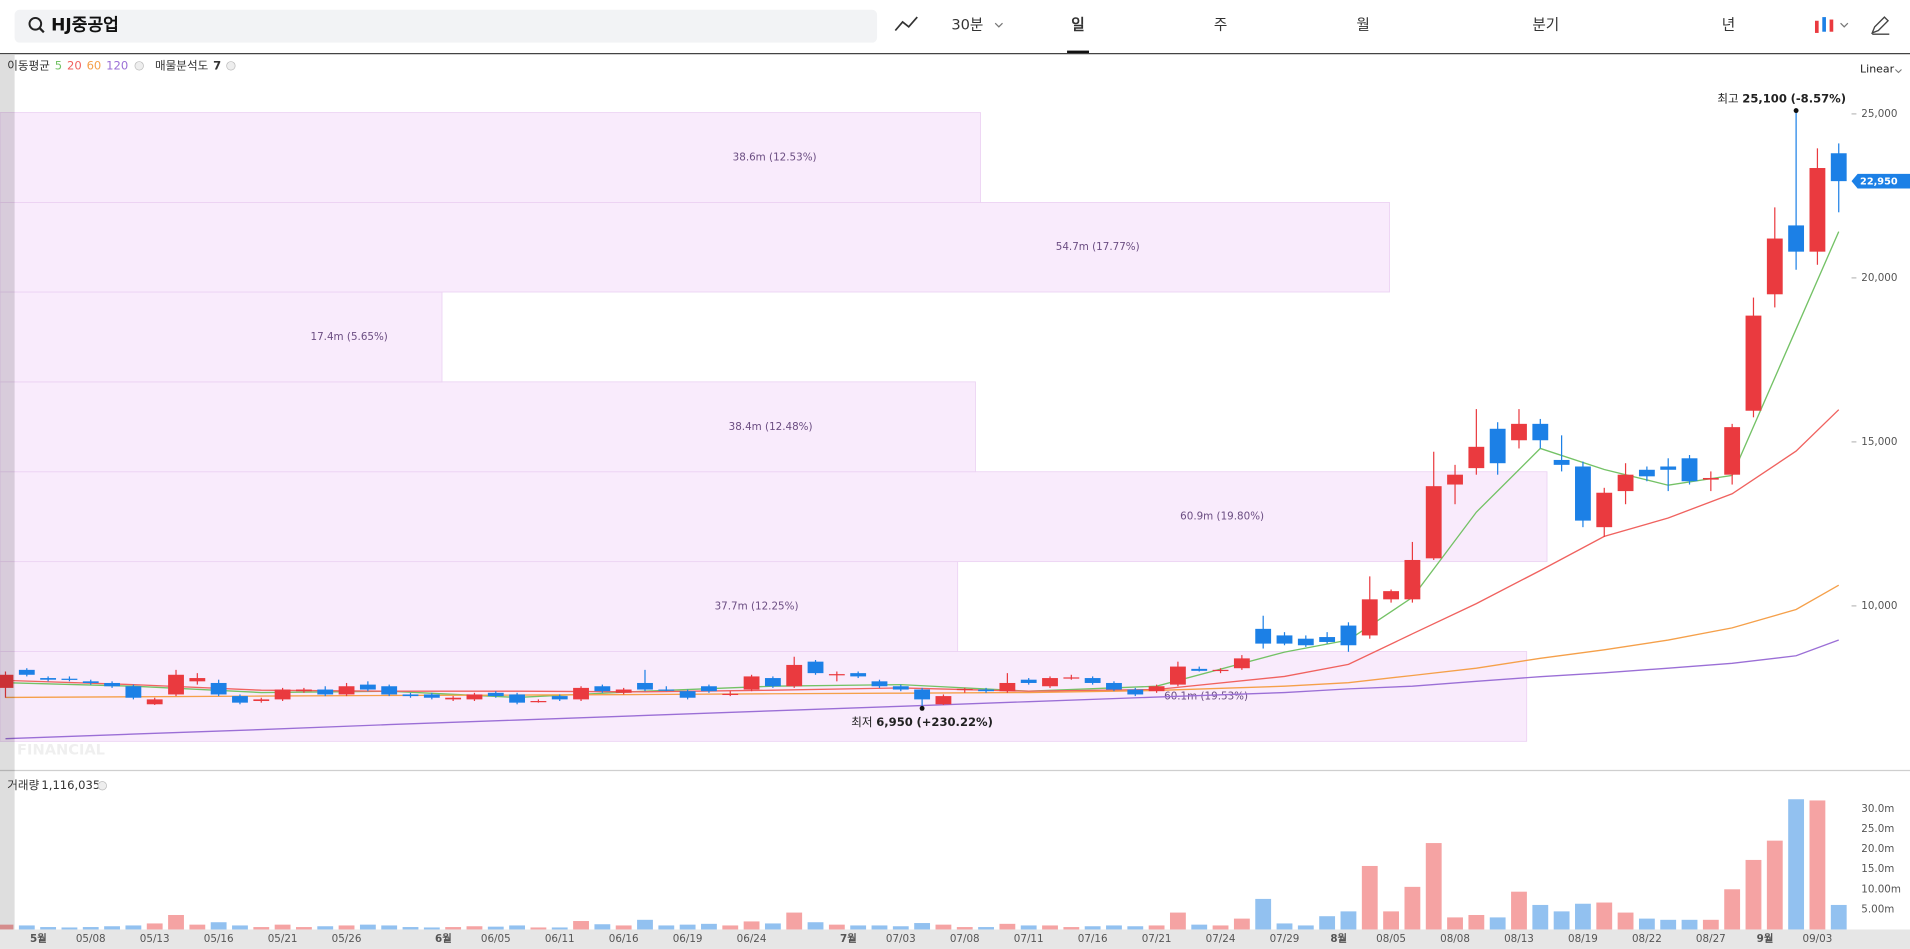  I want to click on x-tick-label: 5월, so click(38, 938).